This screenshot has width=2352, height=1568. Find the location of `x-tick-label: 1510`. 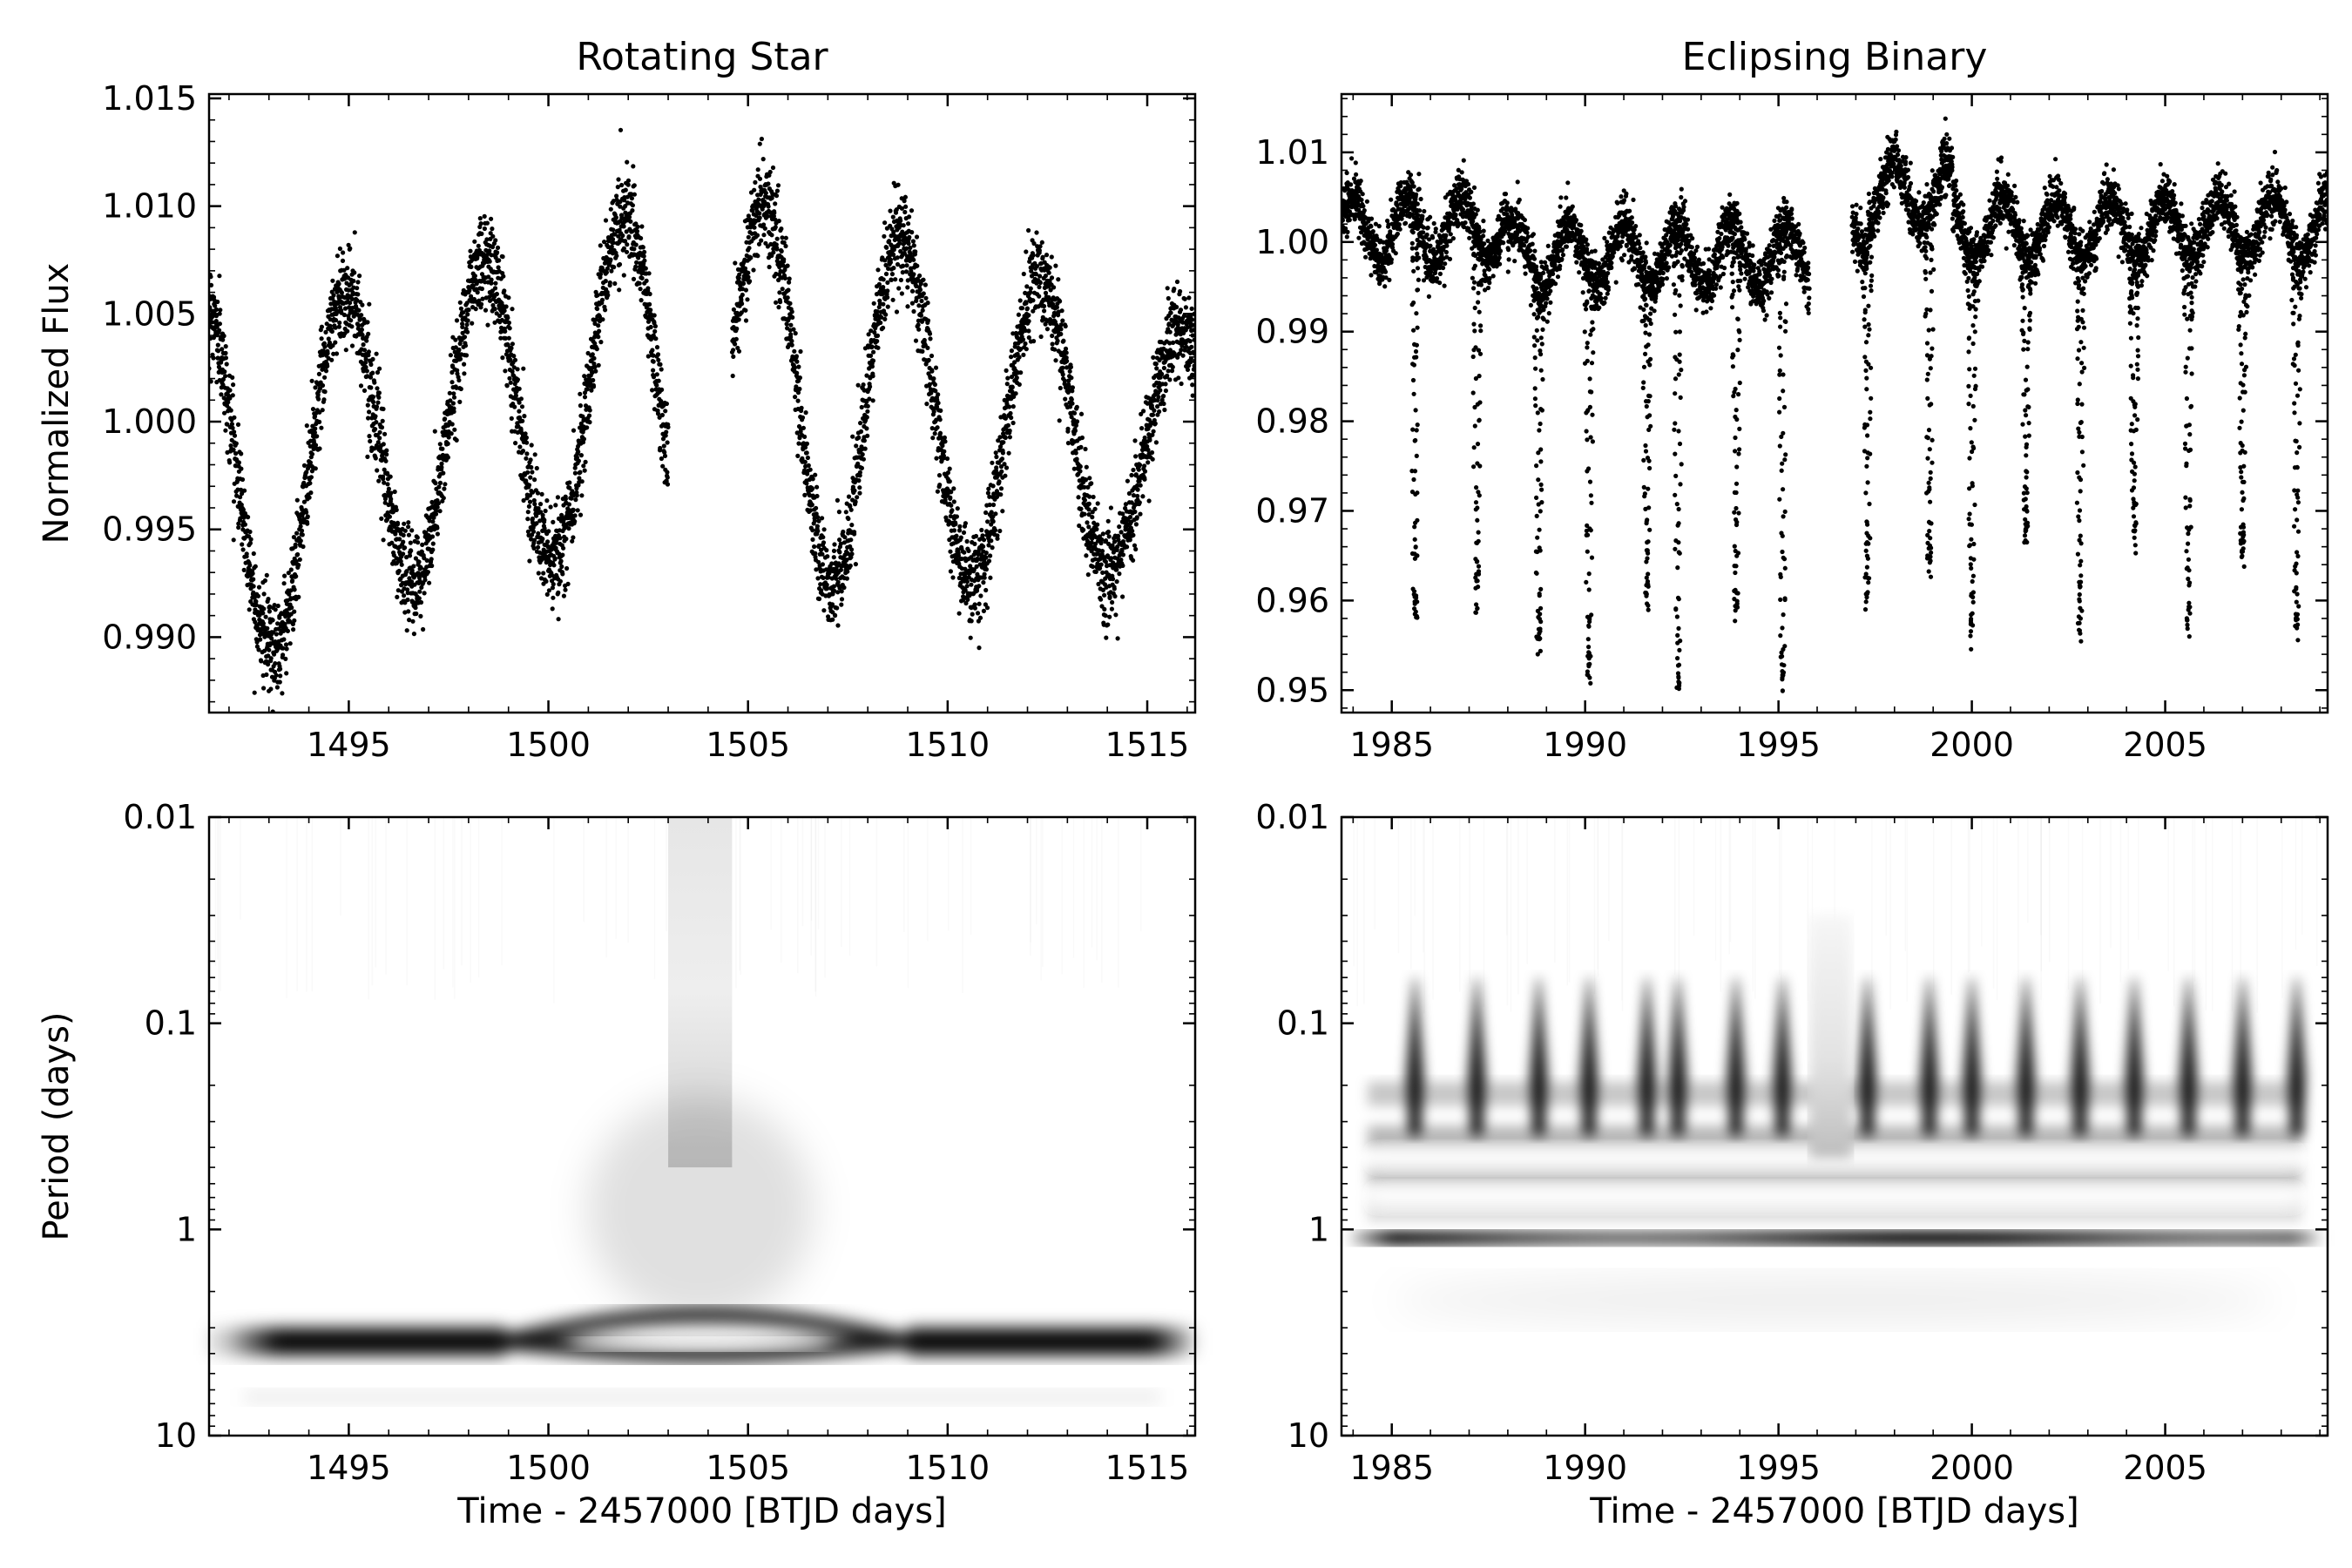

x-tick-label: 1510 is located at coordinates (947, 1468).